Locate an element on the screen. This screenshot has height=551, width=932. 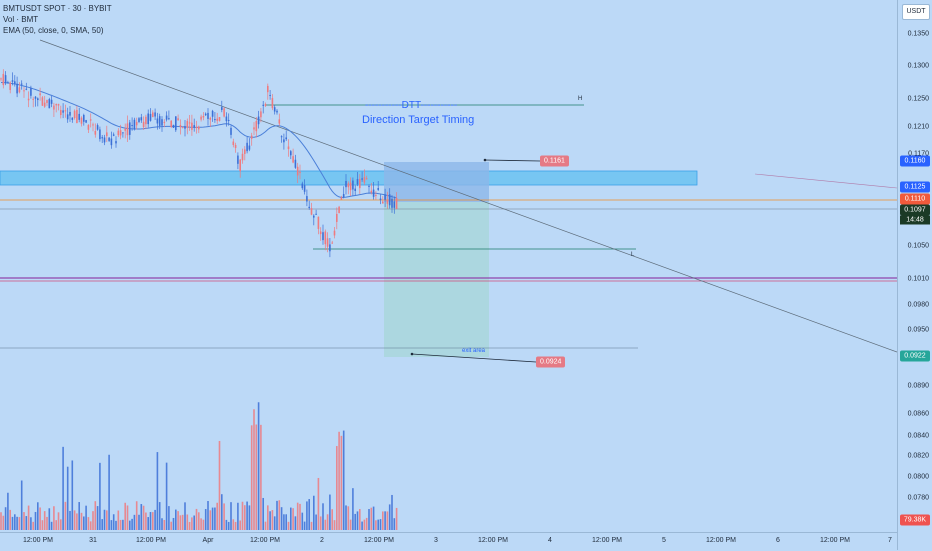
currency-button: USDT is located at coordinates (916, 12).